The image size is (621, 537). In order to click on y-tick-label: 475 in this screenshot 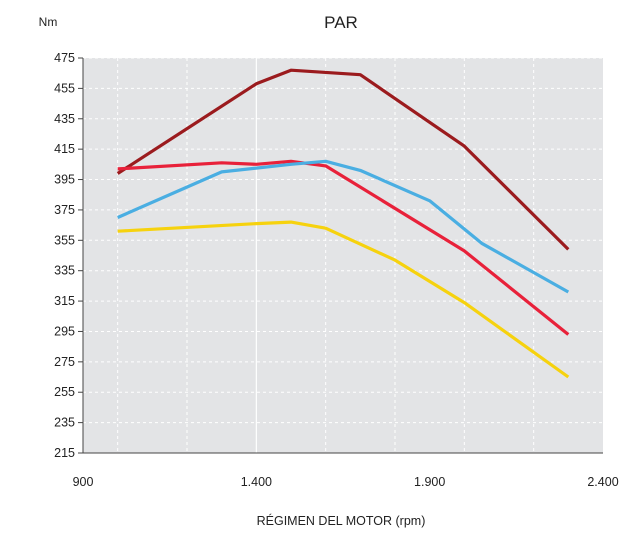, I will do `click(64, 58)`.